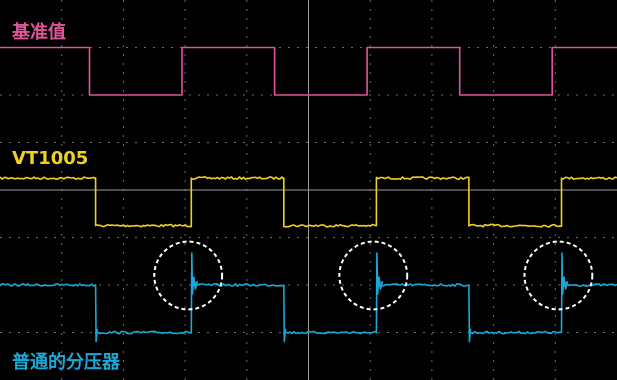 The image size is (617, 380). I want to click on series-label-divider: 普通的分压器, so click(66, 362).